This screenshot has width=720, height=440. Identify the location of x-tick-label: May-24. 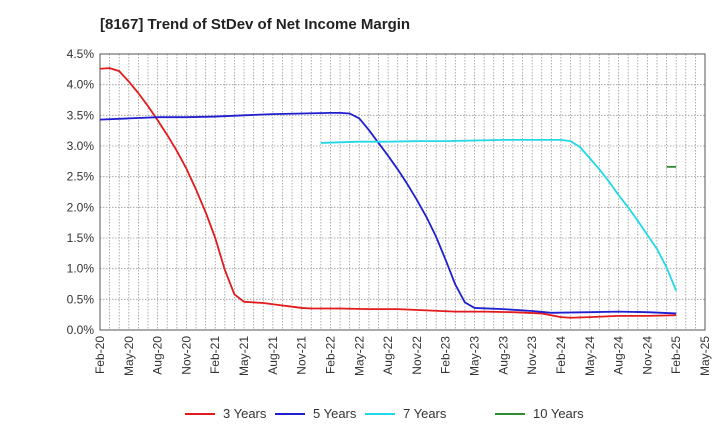
(590, 356).